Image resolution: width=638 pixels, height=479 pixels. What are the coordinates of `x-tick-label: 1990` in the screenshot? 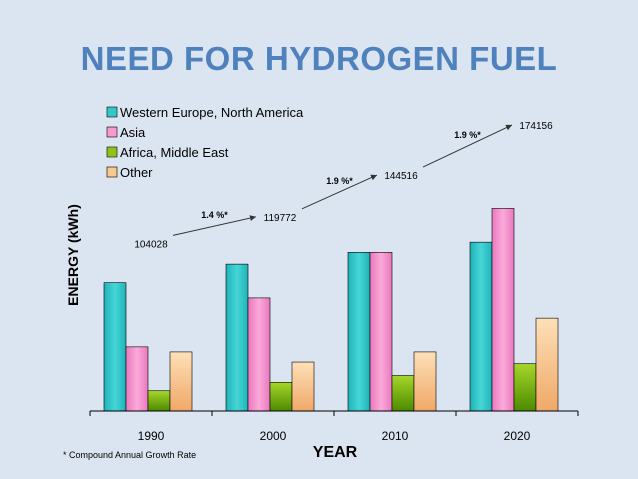 It's located at (151, 436).